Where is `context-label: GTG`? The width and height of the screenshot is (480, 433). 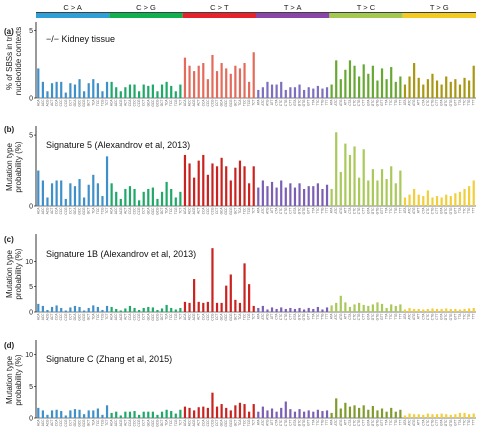
context-label: GTG is located at coordinates (377, 316).